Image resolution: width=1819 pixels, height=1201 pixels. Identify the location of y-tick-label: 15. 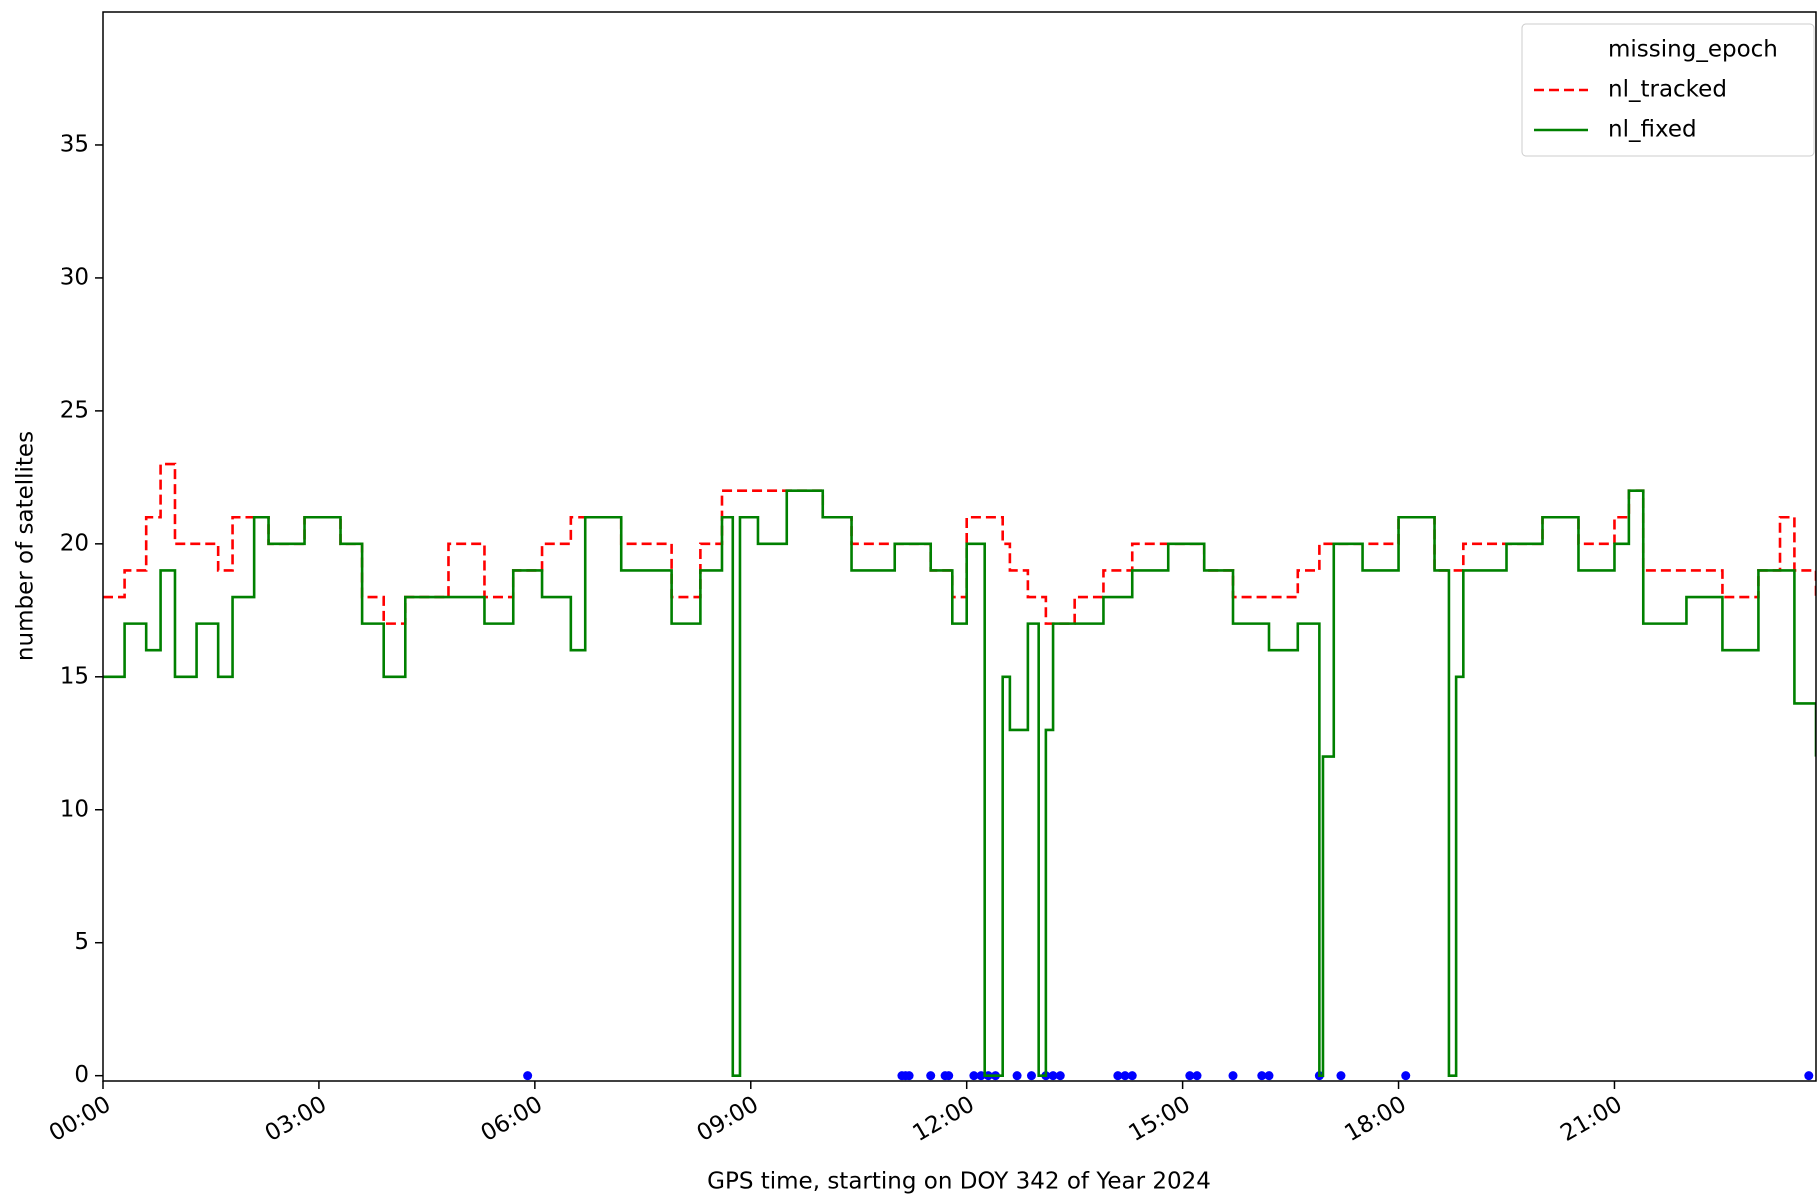
(74, 676).